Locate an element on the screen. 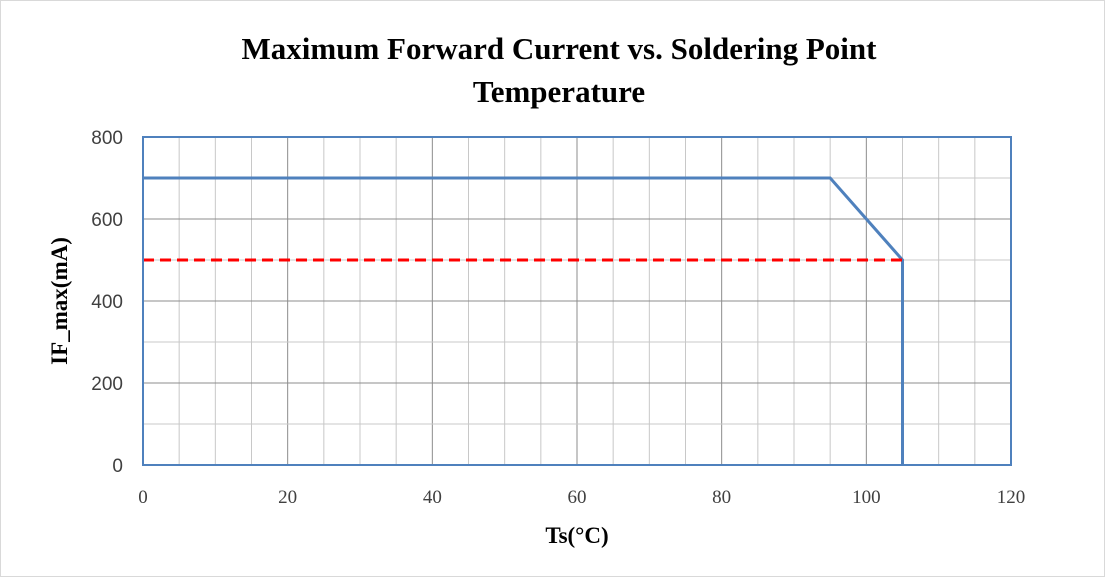 The height and width of the screenshot is (578, 1105). x-tick-label: 40 is located at coordinates (432, 497).